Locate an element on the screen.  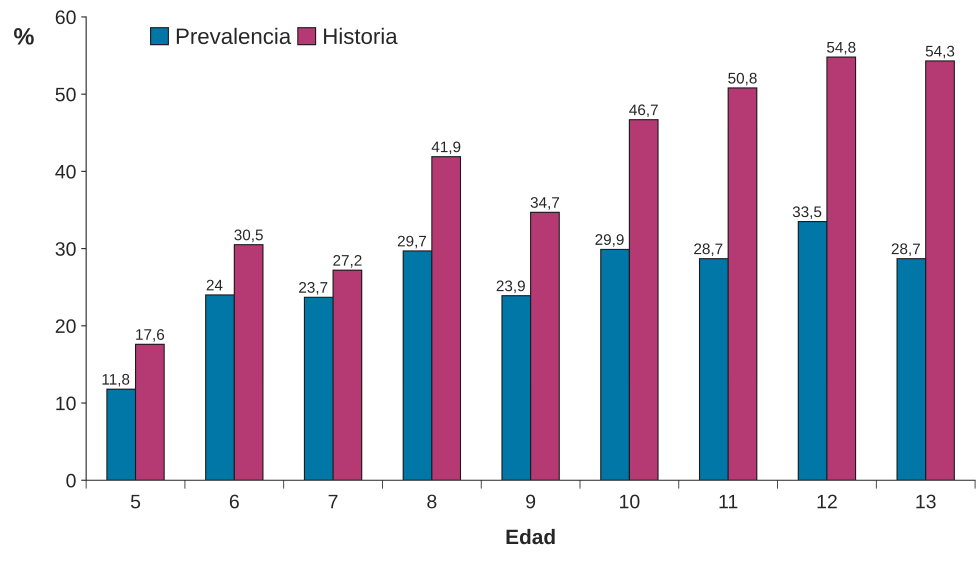
x-tick-label: 7 is located at coordinates (333, 501).